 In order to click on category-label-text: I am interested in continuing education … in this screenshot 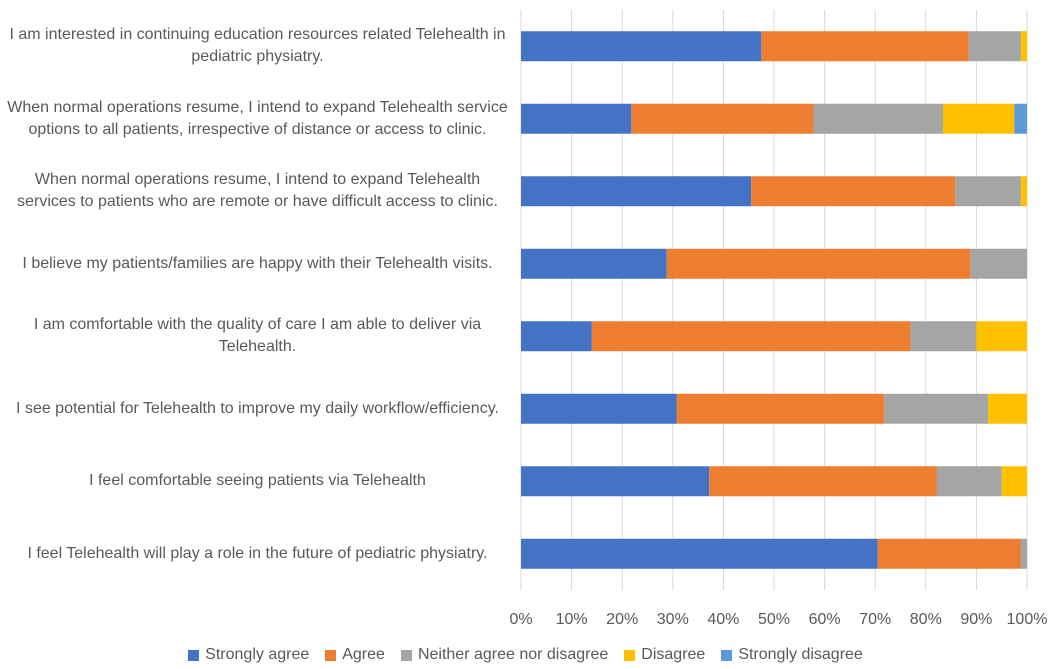, I will do `click(257, 46)`.